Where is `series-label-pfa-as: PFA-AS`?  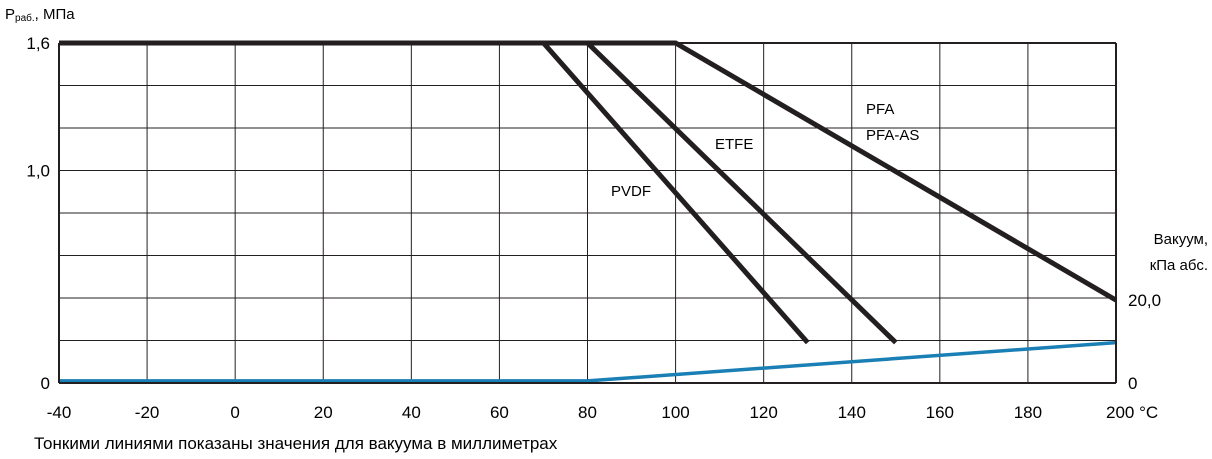 series-label-pfa-as: PFA-AS is located at coordinates (892, 135).